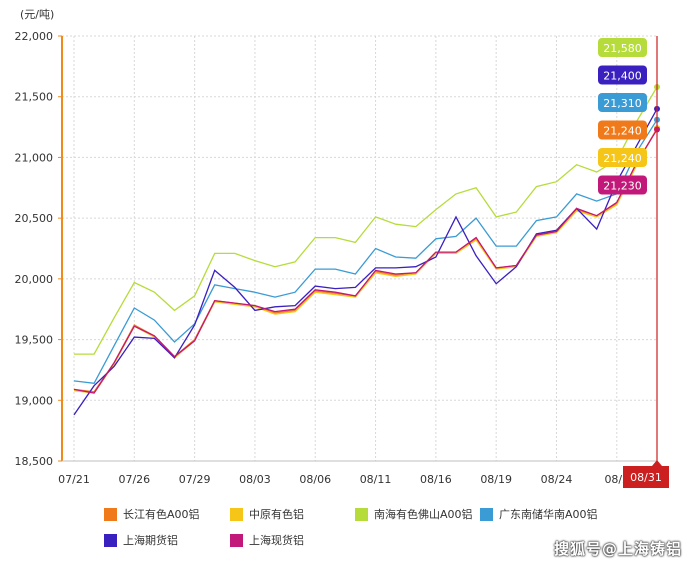  What do you see at coordinates (74, 479) in the screenshot?
I see `x-tick-label: 07/21` at bounding box center [74, 479].